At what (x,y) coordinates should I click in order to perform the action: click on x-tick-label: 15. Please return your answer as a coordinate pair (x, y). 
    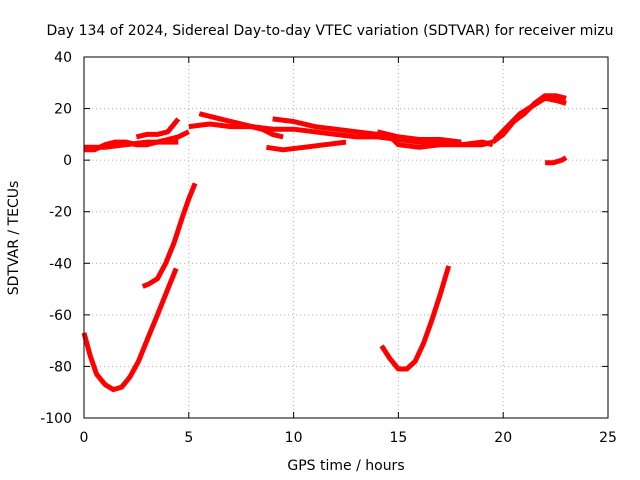
    Looking at the image, I should click on (398, 438).